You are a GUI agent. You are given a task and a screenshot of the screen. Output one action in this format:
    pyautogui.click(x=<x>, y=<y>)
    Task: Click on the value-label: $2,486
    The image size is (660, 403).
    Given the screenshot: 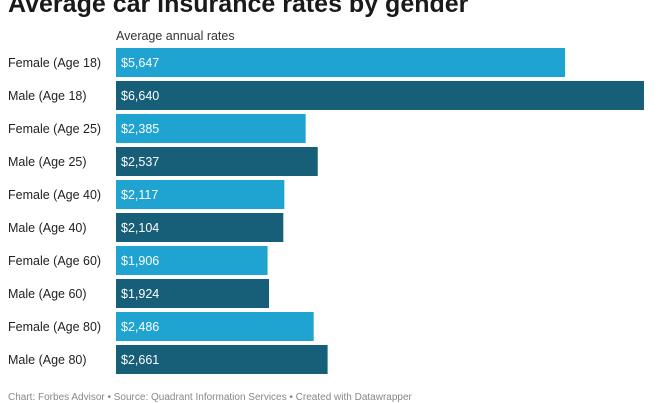 What is the action you would take?
    pyautogui.click(x=140, y=327)
    